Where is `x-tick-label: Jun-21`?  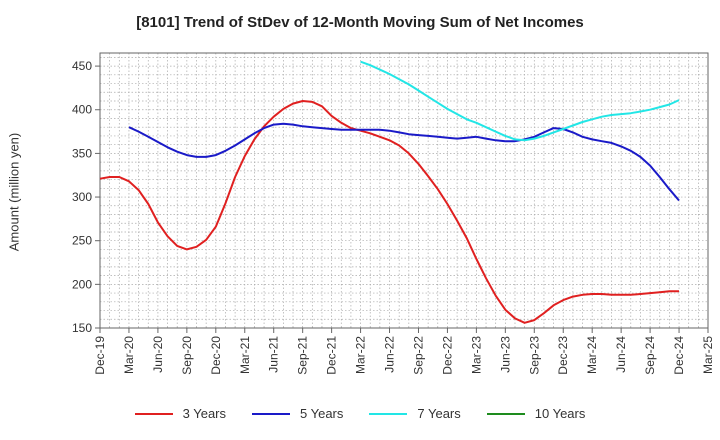 x-tick-label: Jun-21 is located at coordinates (274, 354).